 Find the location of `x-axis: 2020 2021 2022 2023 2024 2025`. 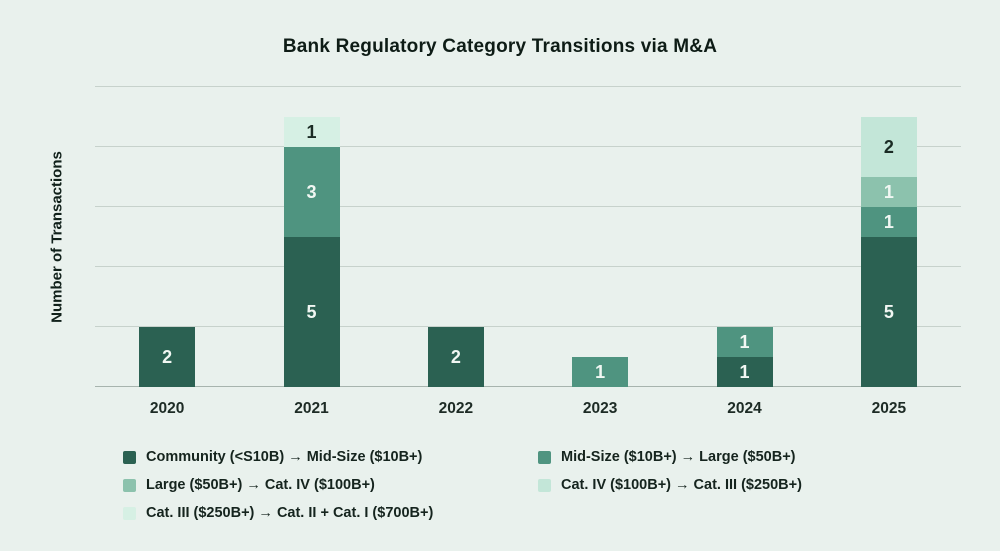

x-axis: 2020 2021 2022 2023 2024 2025 is located at coordinates (528, 412).